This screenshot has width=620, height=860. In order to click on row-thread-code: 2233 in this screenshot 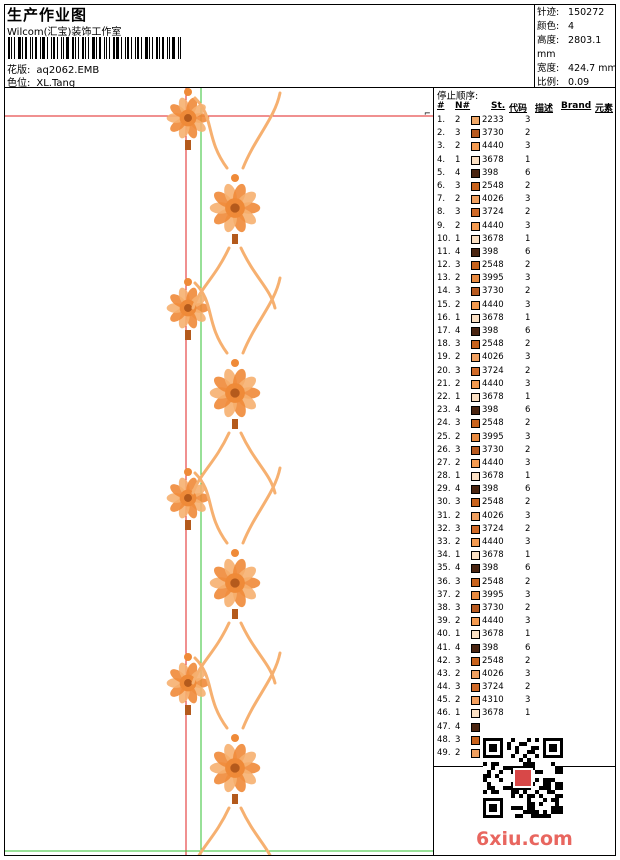, I will do `click(493, 120)`.